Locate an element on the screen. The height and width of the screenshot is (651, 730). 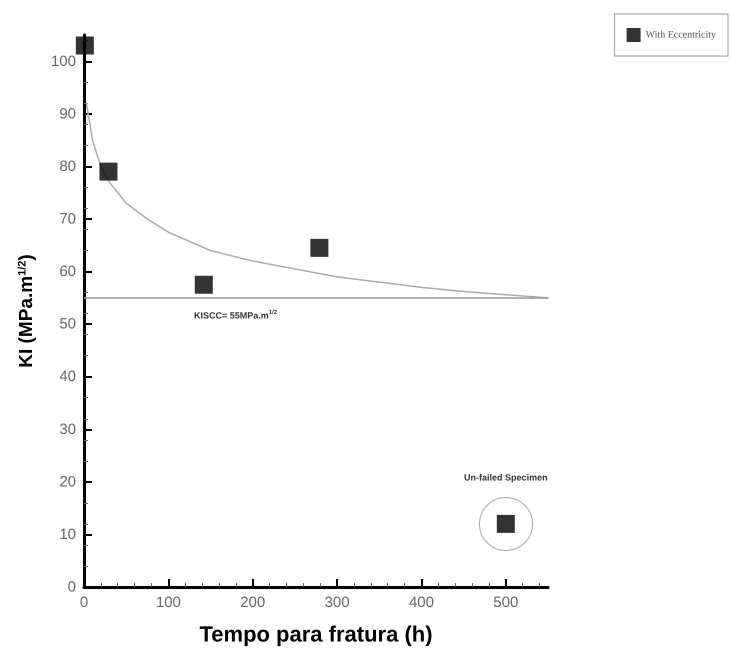
annotation: Un-failed Specimen is located at coordinates (506, 477).